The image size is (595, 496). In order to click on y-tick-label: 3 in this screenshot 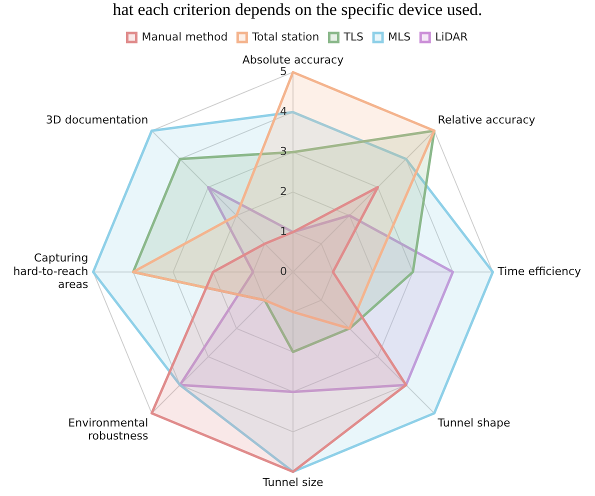, I will do `click(283, 151)`.